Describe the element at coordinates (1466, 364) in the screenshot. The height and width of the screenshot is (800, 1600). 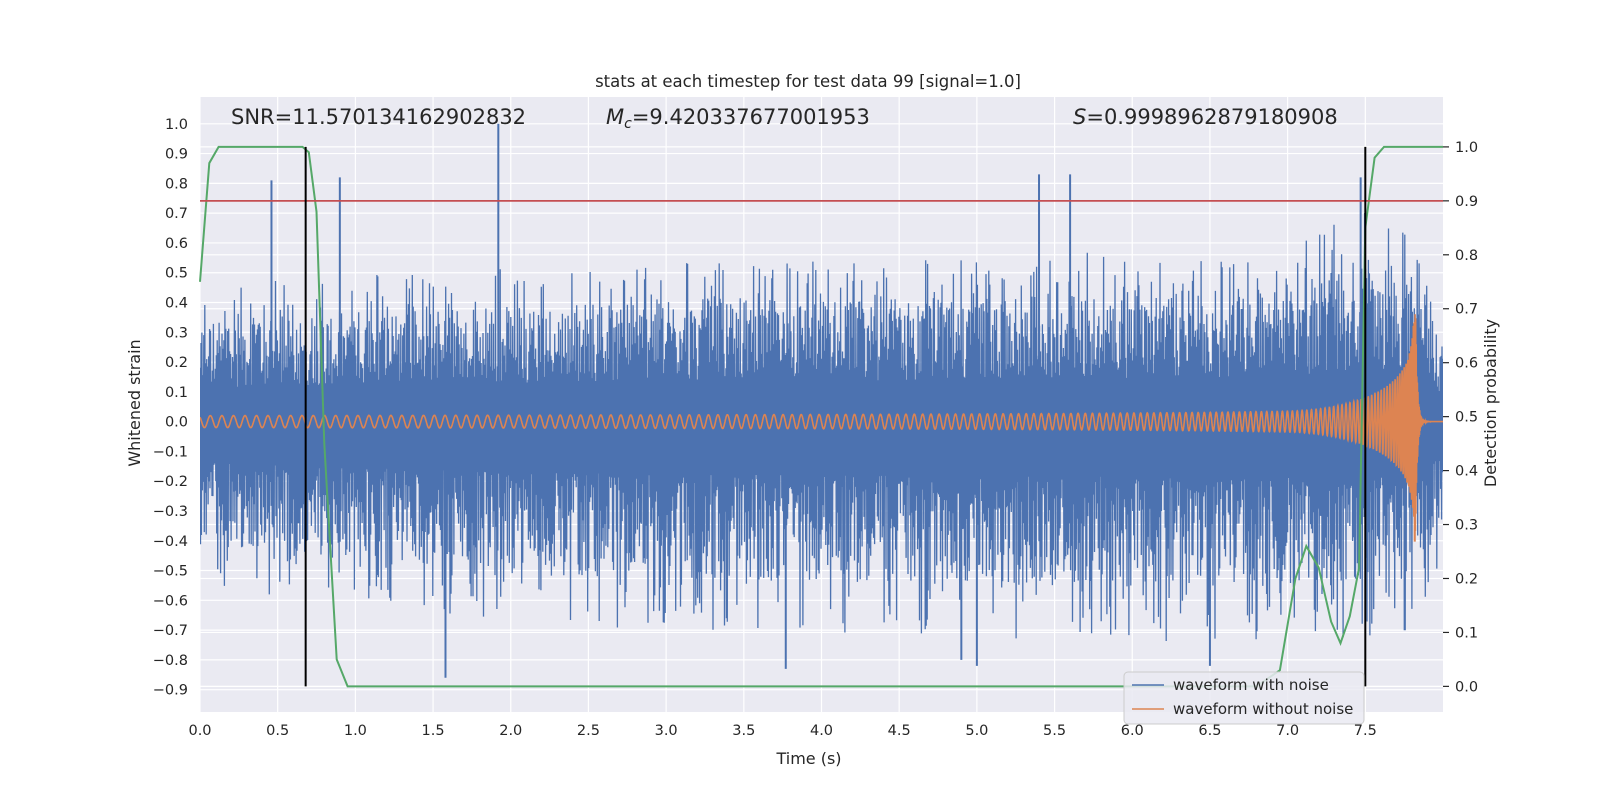
I see `y2-tick-label: 0.6` at that location.